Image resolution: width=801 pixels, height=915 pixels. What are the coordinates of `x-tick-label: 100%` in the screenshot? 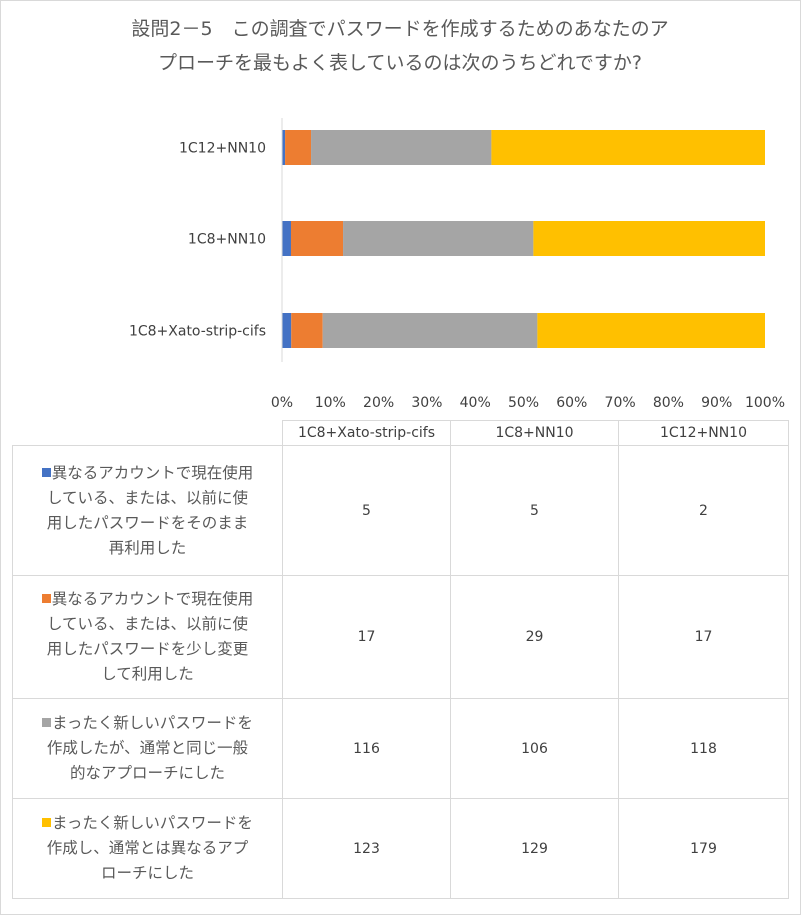 It's located at (765, 403).